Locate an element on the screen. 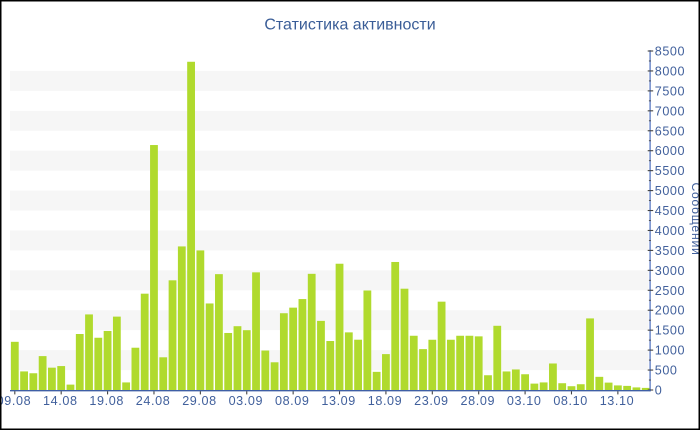 The width and height of the screenshot is (700, 430). svg-text: 18.09 is located at coordinates (385, 401).